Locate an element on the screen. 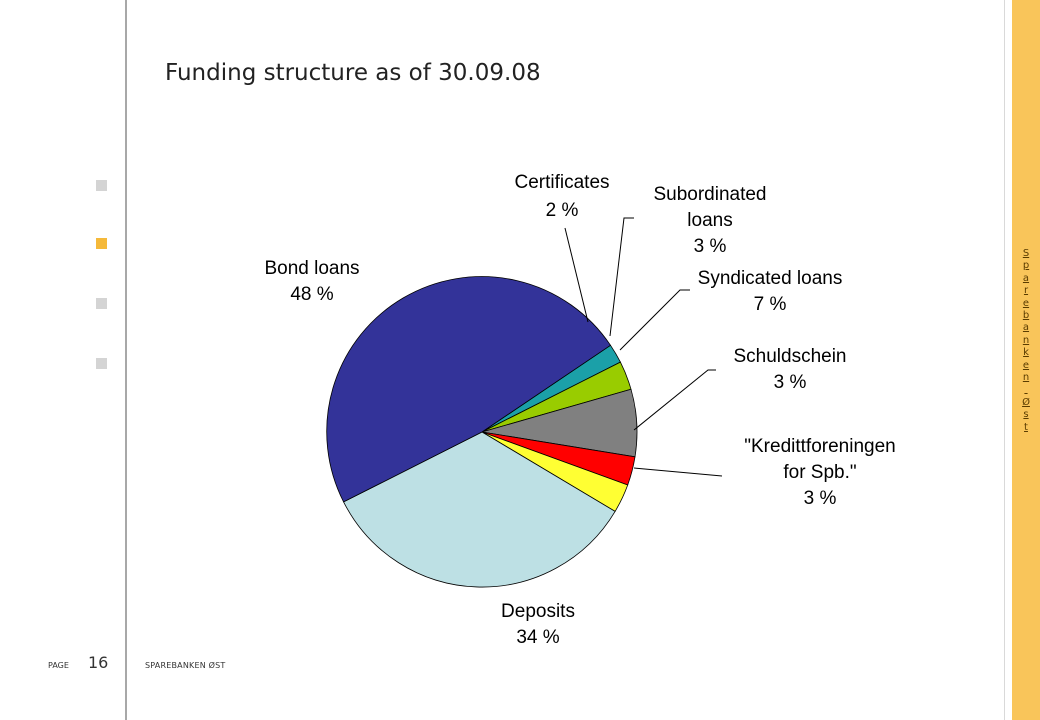 The width and height of the screenshot is (1040, 720). slice-label-kredittforeningen-for-spb: "Kredittforeningen is located at coordinates (819, 446).